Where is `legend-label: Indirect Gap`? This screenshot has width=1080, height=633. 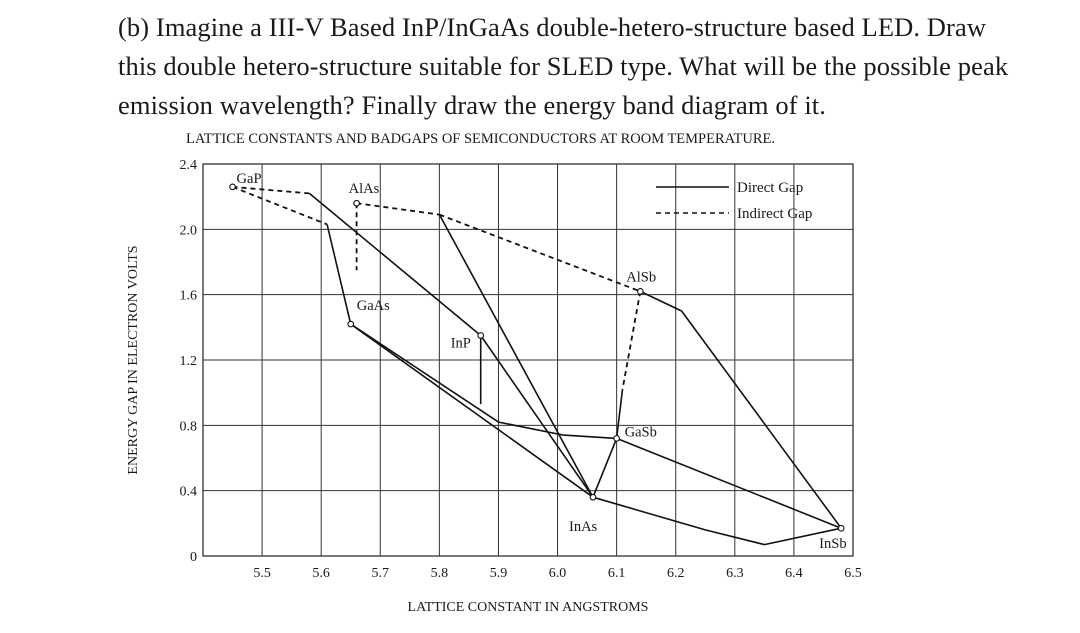 legend-label: Indirect Gap is located at coordinates (774, 214).